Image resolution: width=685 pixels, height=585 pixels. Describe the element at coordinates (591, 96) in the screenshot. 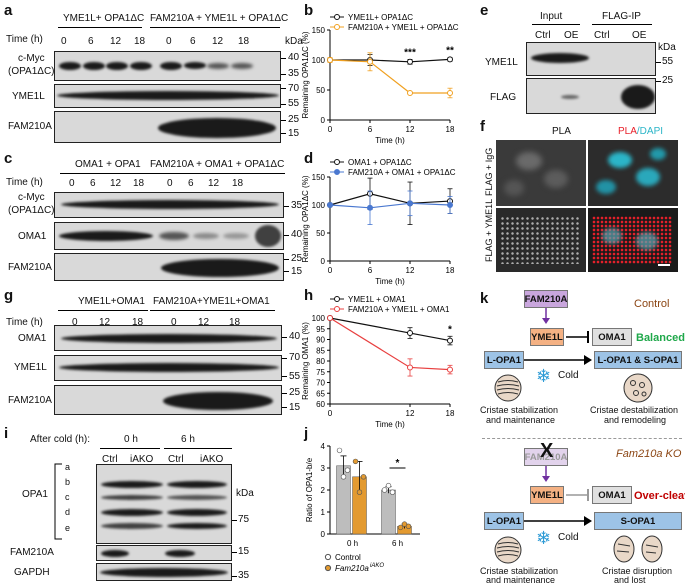

I see `blot-flag-e` at that location.